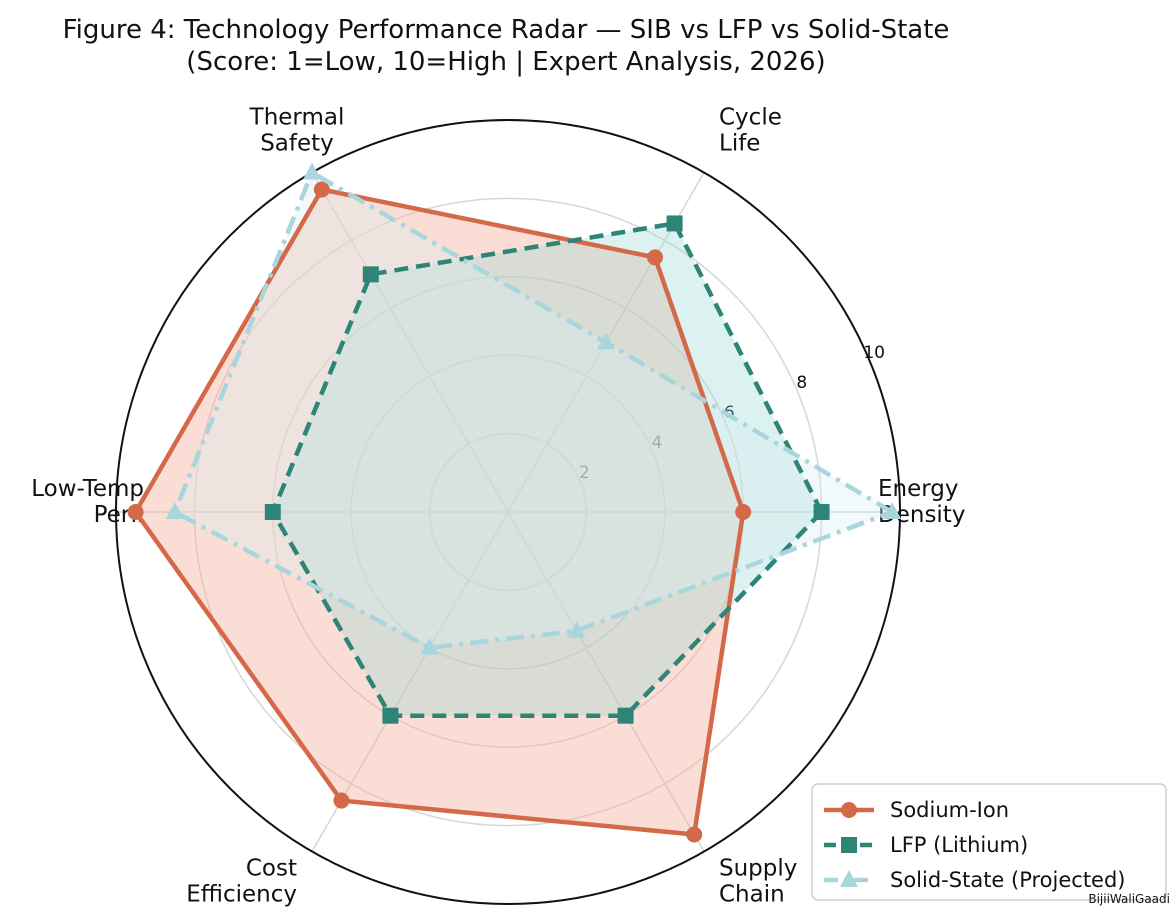  What do you see at coordinates (271, 868) in the screenshot?
I see `axis-label-line: Cost` at bounding box center [271, 868].